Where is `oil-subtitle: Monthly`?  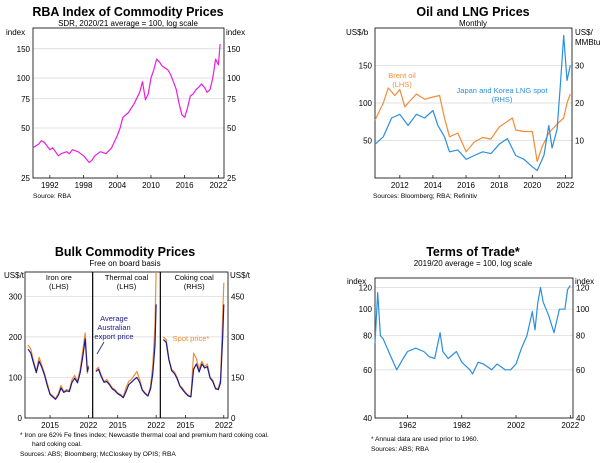 oil-subtitle: Monthly is located at coordinates (473, 23).